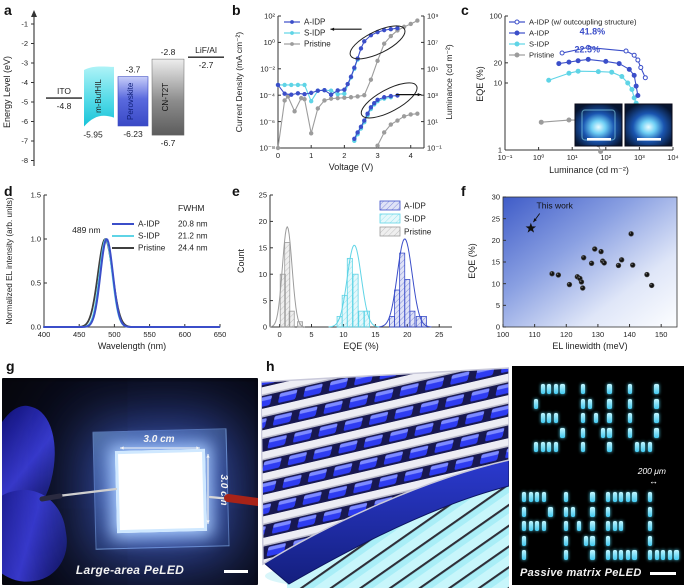 The height and width of the screenshot is (588, 685). What do you see at coordinates (24, 24) in the screenshot?
I see `svg-text: -1` at bounding box center [24, 24].